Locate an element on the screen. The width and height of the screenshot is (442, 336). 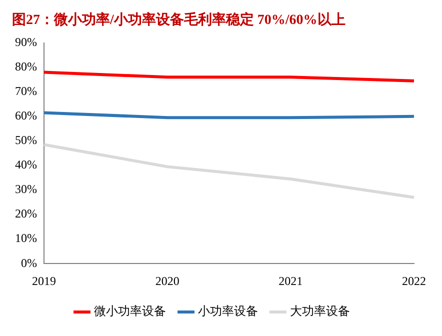
x-tick-label: 2020 is located at coordinates (167, 281).